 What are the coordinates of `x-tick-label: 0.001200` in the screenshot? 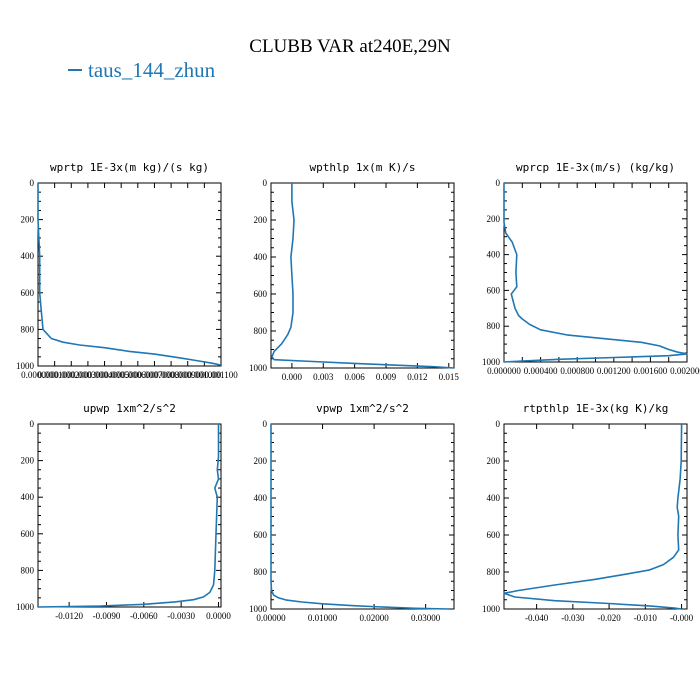 It's located at (614, 371).